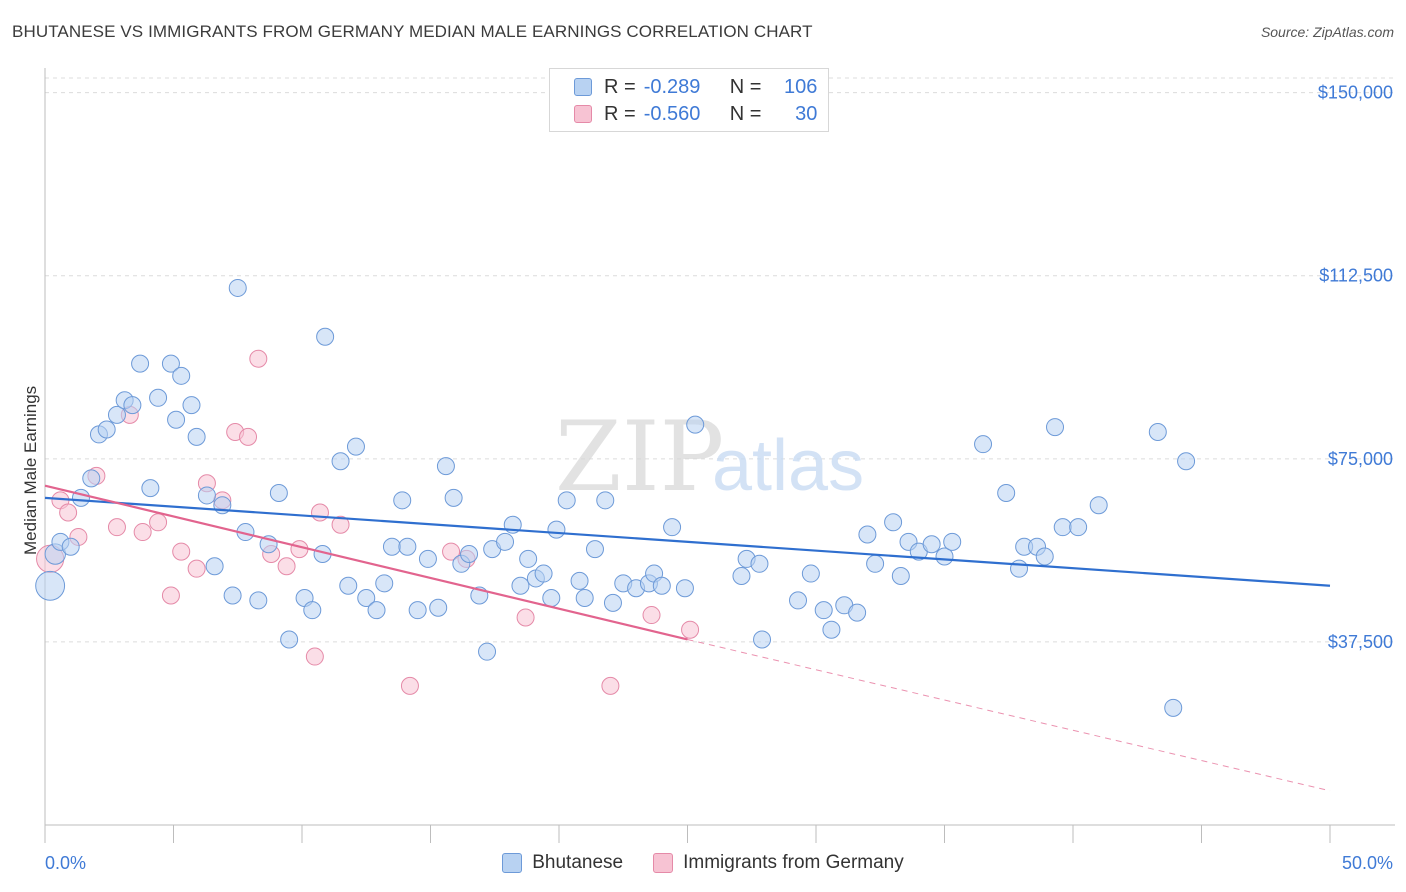  I want to click on y-tick-label: $37,500, so click(1360, 642).